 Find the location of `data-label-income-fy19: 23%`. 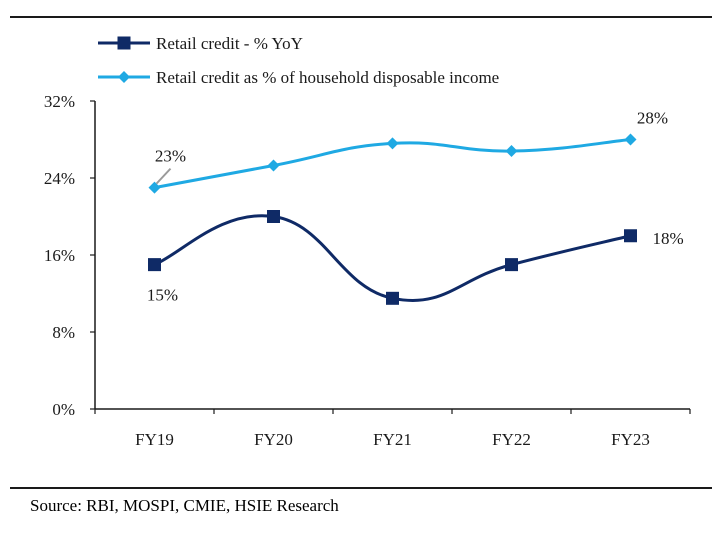

data-label-income-fy19: 23% is located at coordinates (170, 156).